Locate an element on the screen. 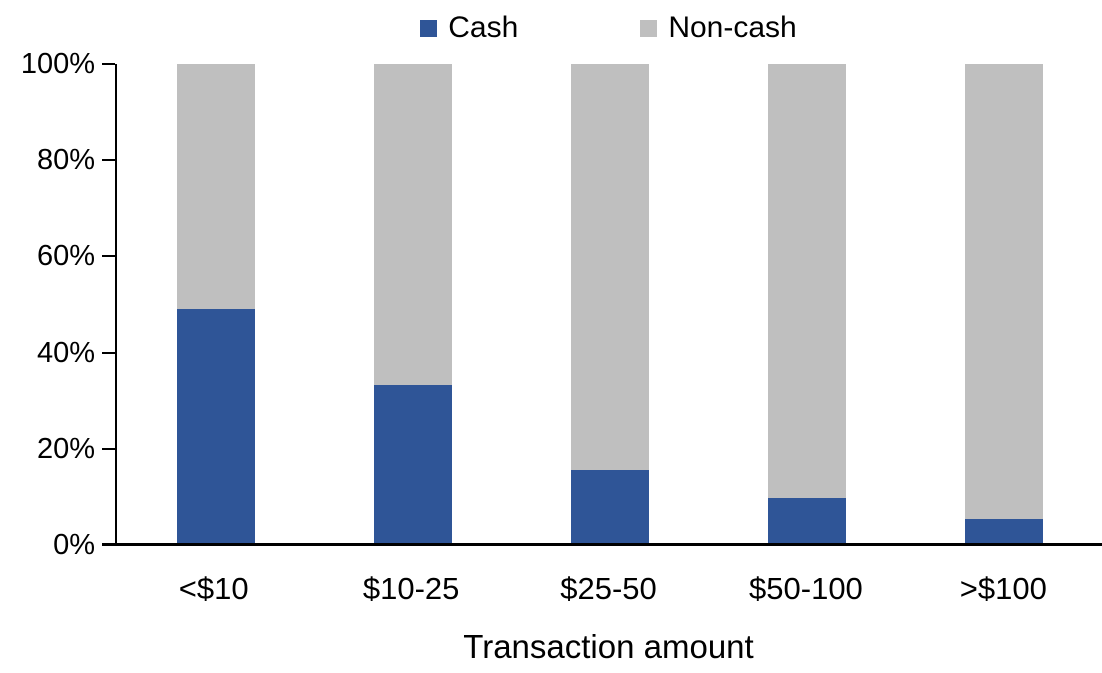 This screenshot has width=1102, height=673. x-axis-category-label: $10-25 is located at coordinates (411, 588).